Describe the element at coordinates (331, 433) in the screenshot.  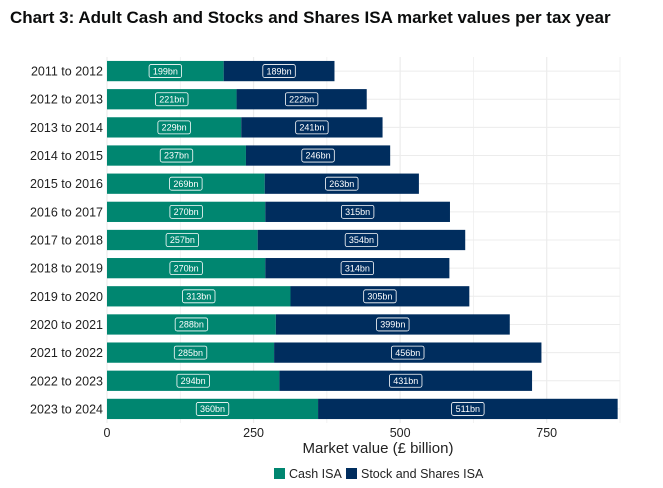
I see `x-tick-labels: 0 250 500 750` at that location.